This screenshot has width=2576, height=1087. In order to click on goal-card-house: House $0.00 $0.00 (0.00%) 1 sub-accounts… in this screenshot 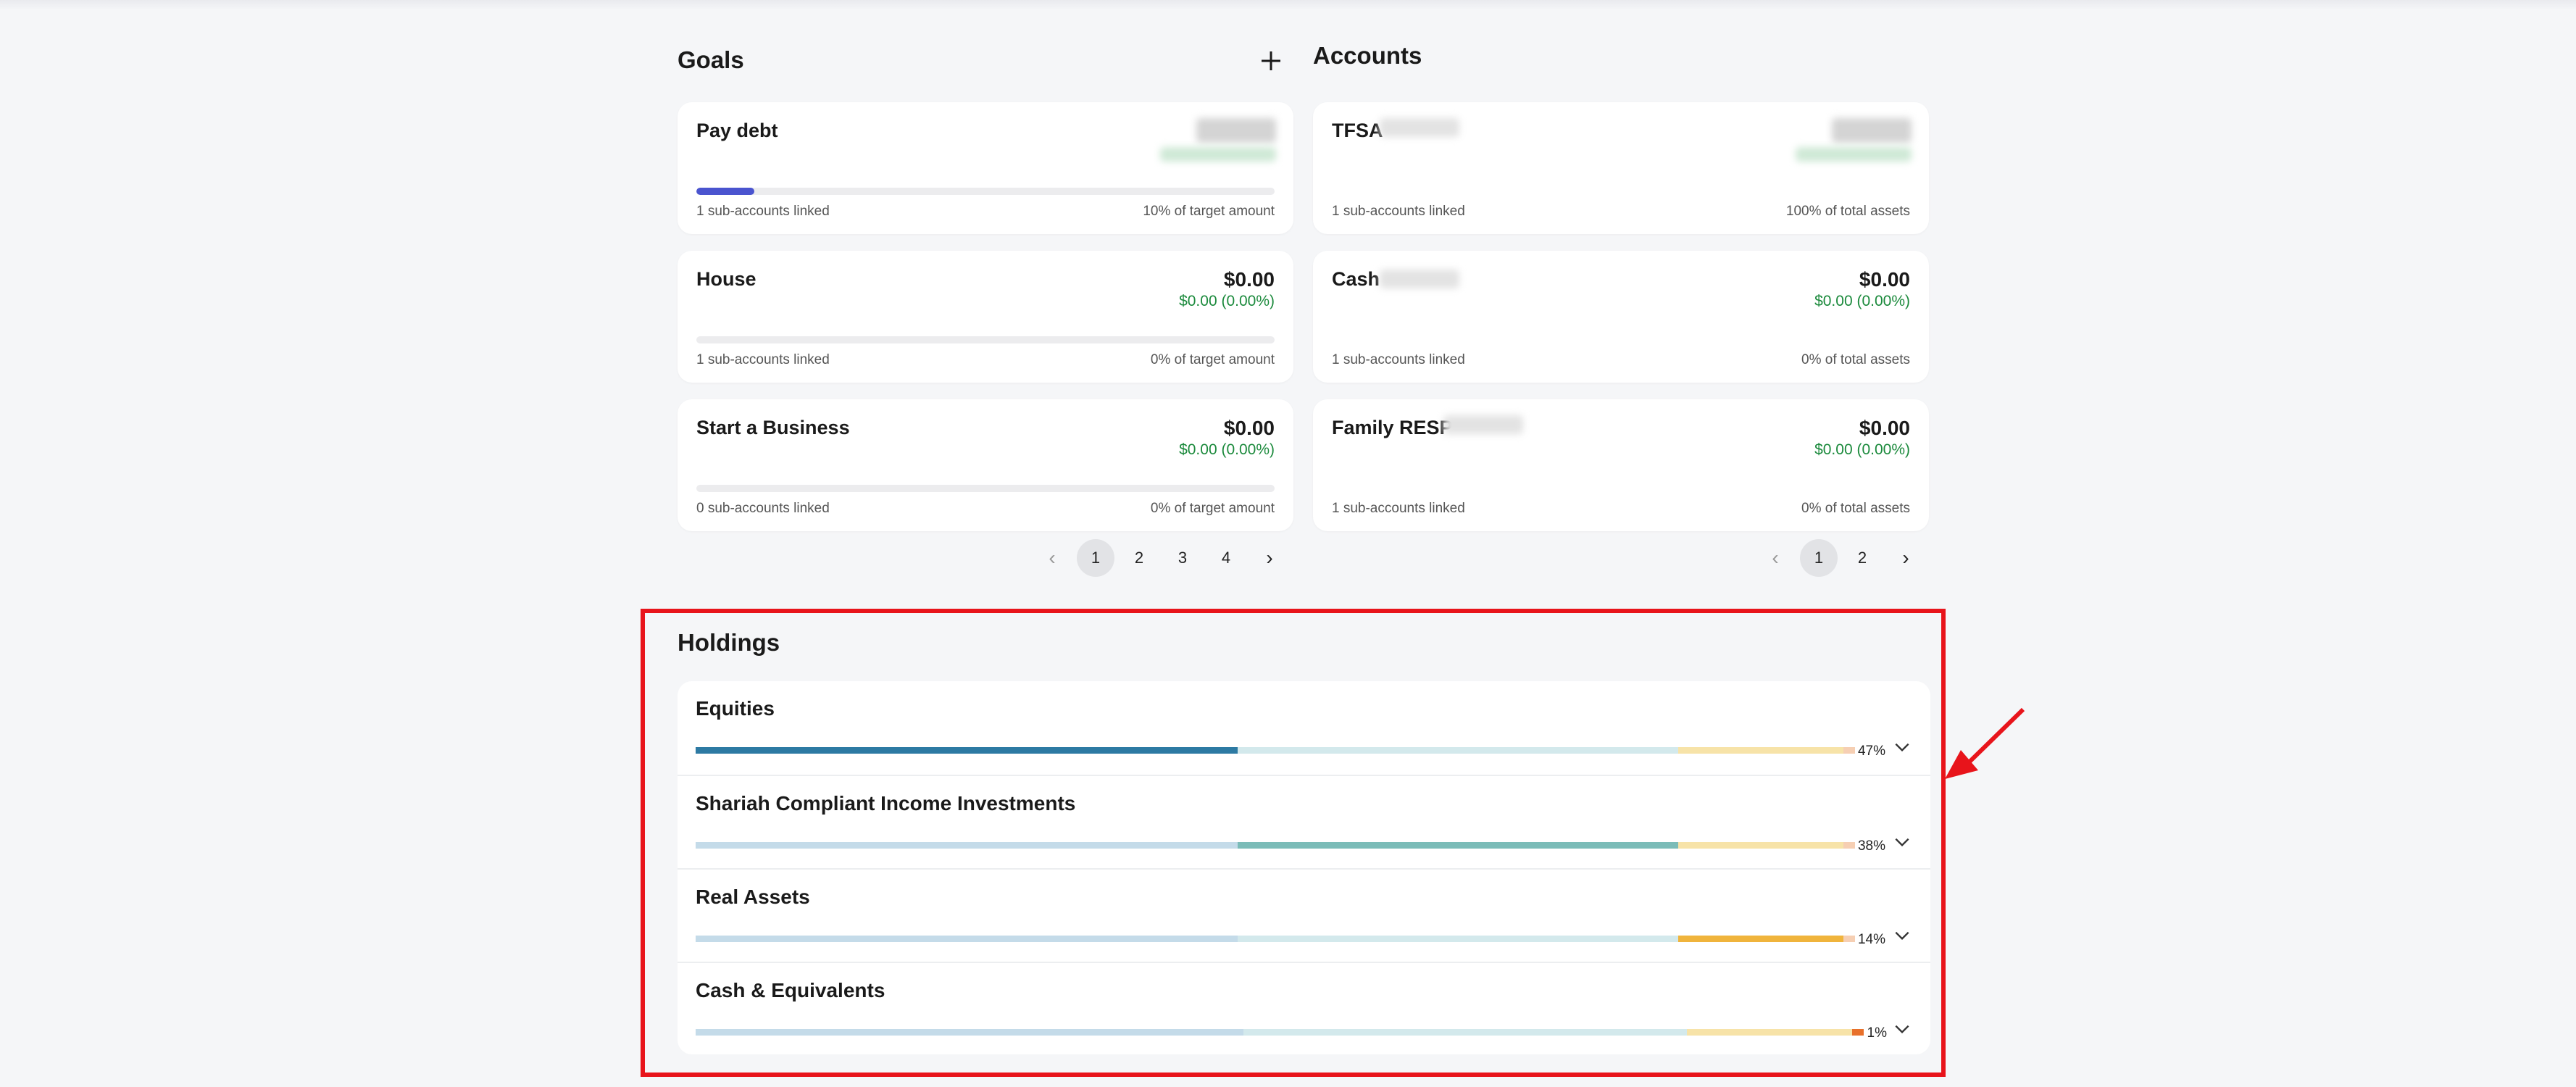, I will do `click(985, 317)`.